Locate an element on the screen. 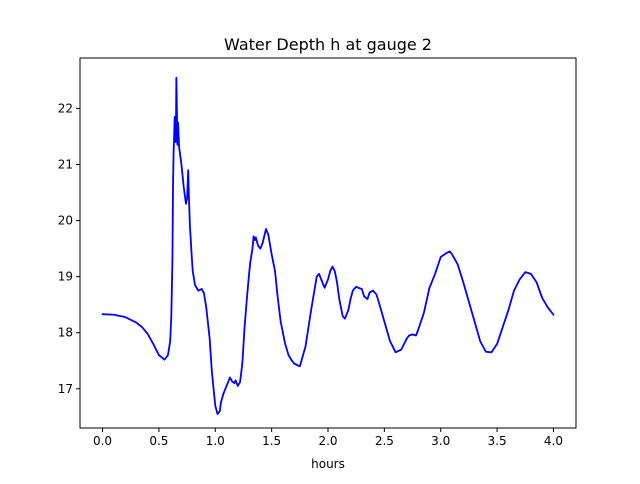 The image size is (640, 484). x-tick-label: 1.5 is located at coordinates (271, 441).